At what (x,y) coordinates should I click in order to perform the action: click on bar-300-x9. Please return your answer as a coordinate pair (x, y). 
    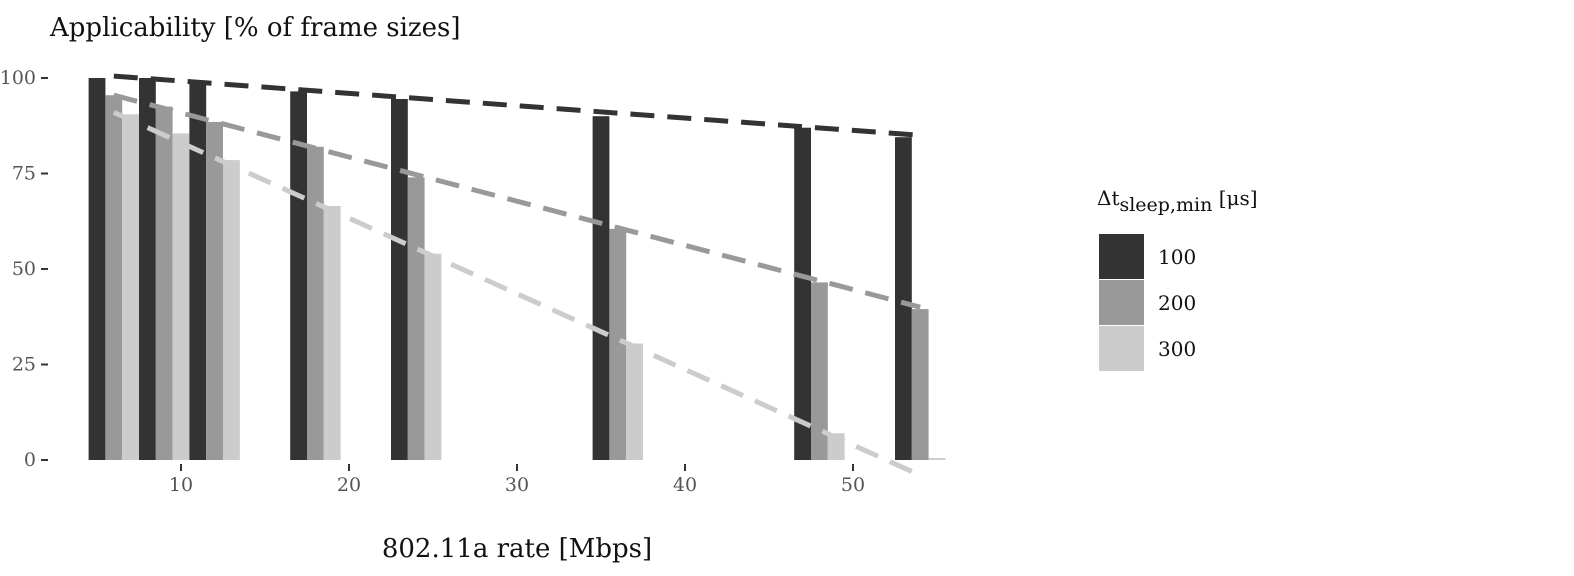
    Looking at the image, I should click on (181, 296).